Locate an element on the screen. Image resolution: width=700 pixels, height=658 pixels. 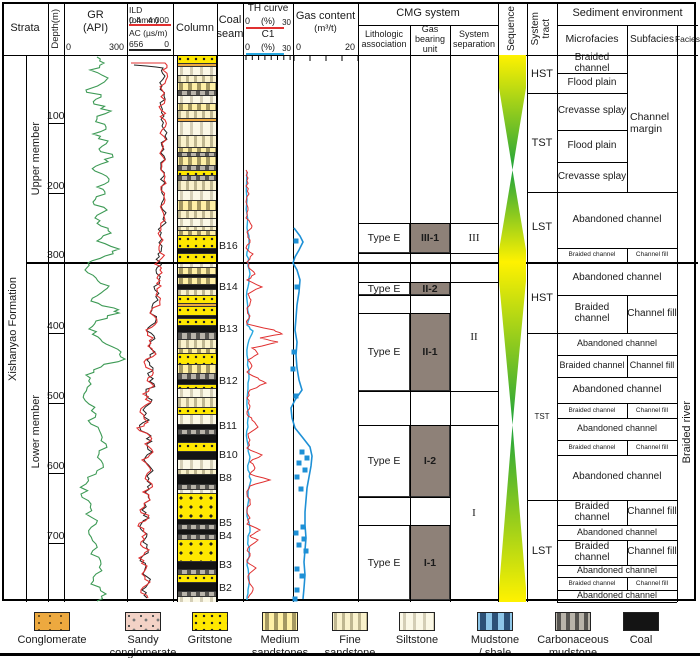
legend-item-m: Medium sandstones is located at coordinates (280, 635).